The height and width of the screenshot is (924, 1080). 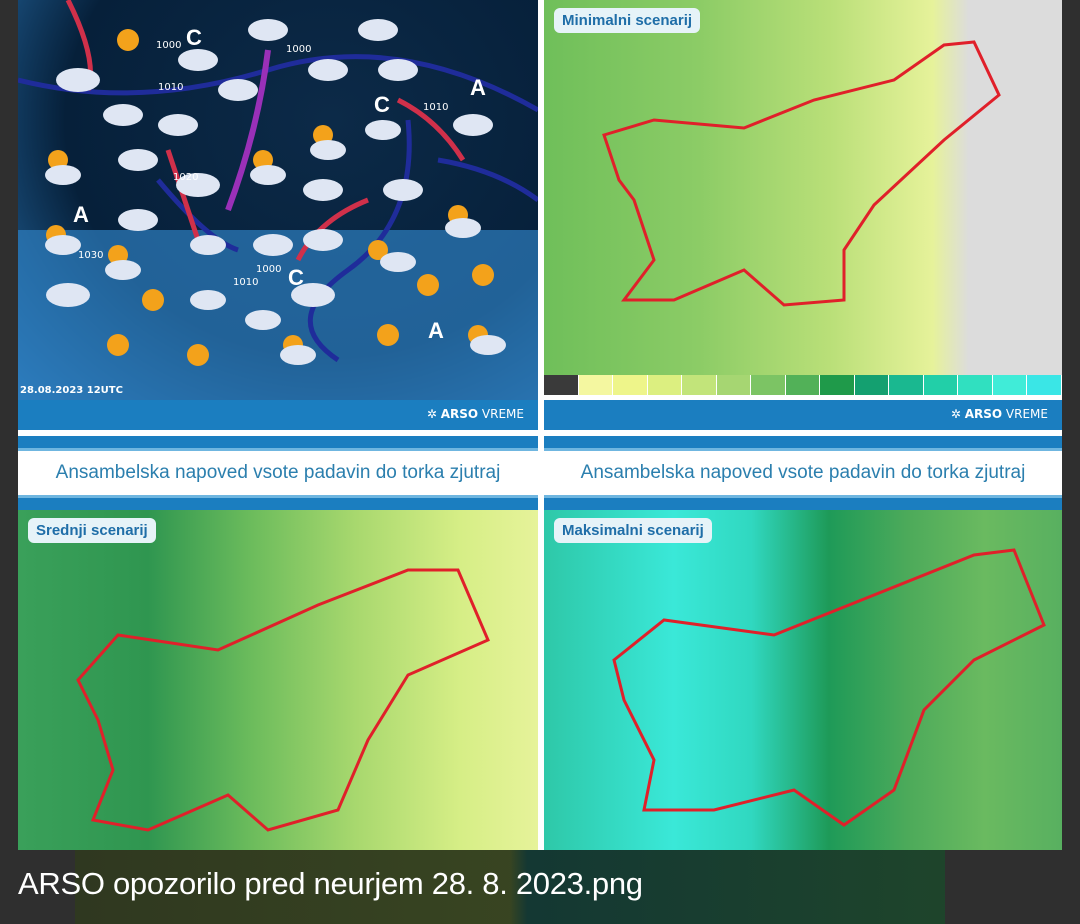 What do you see at coordinates (90, 255) in the screenshot?
I see `isobar-label: 1030` at bounding box center [90, 255].